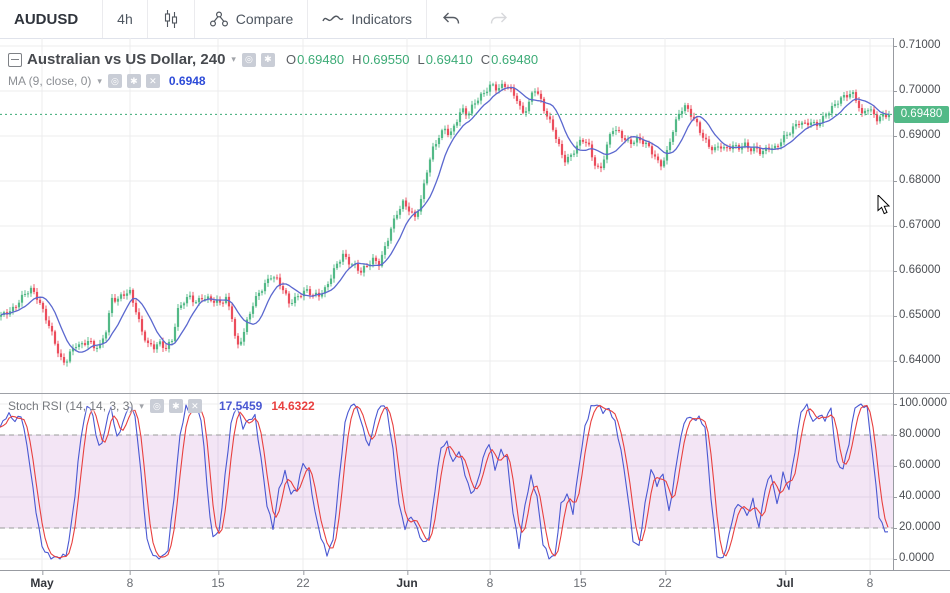 This screenshot has width=950, height=593. I want to click on series-title: Australian vs US Dollar, 240, so click(126, 59).